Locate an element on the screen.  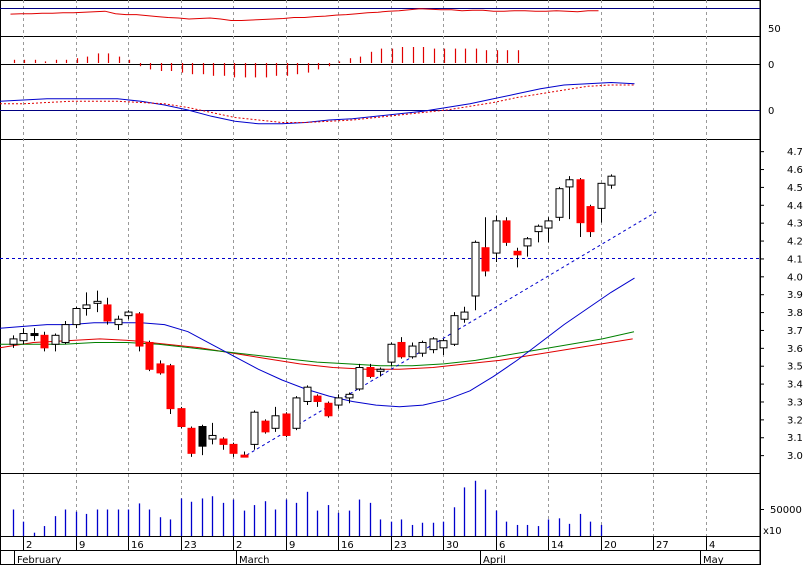
x-tick-label: 30 is located at coordinates (452, 545).